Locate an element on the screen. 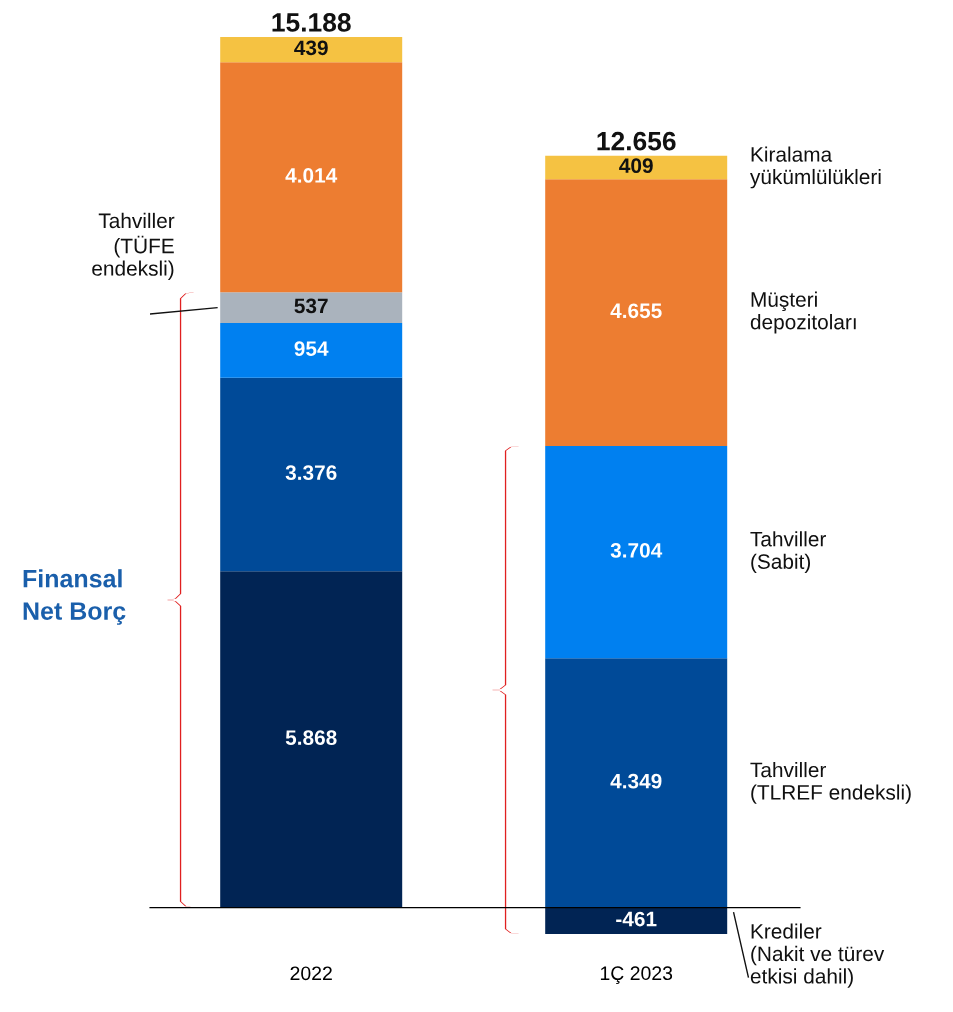 This screenshot has width=953, height=1012. data-label: 4.655 is located at coordinates (636, 311).